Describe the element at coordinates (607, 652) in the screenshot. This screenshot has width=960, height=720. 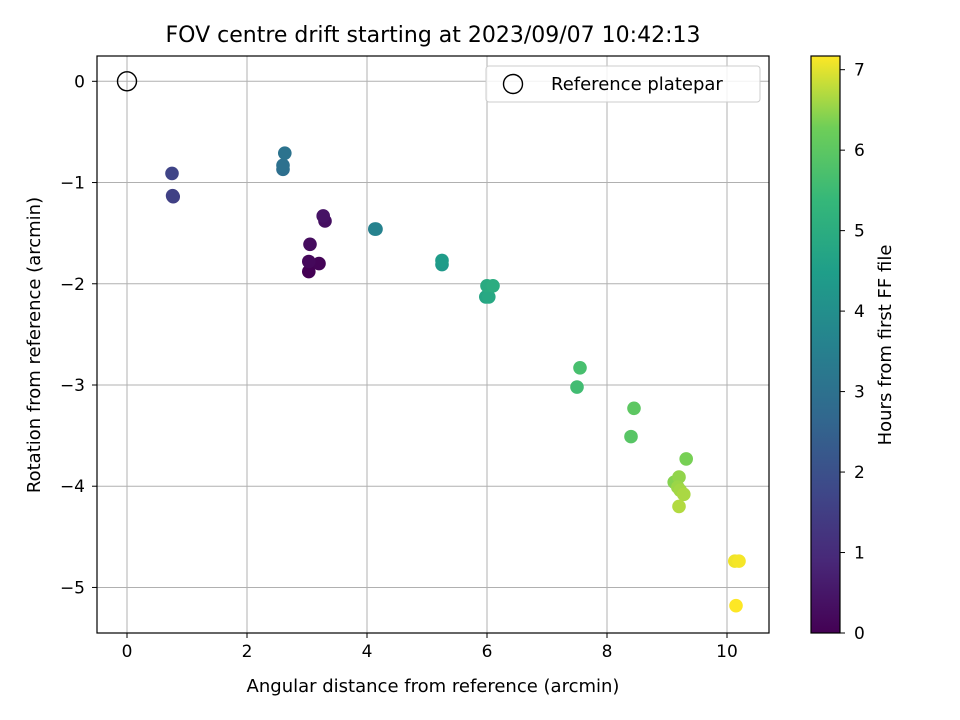
I see `x-tick-label: 8` at that location.